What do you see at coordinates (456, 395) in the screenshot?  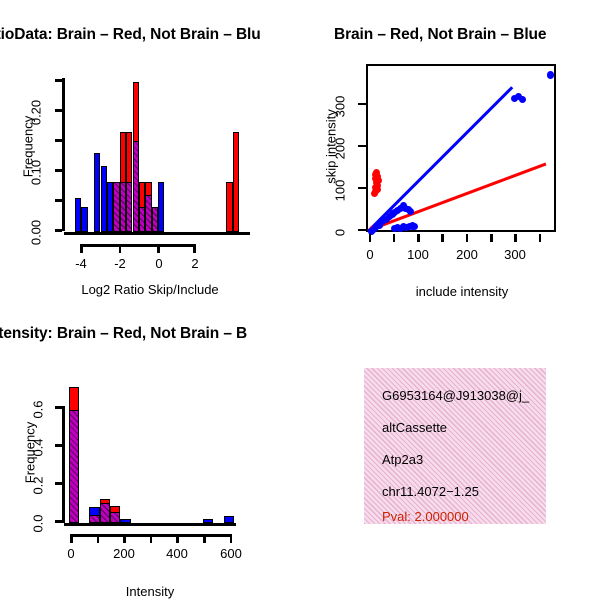 I see `info-line-gene-id: G6953164@J913038@j_` at bounding box center [456, 395].